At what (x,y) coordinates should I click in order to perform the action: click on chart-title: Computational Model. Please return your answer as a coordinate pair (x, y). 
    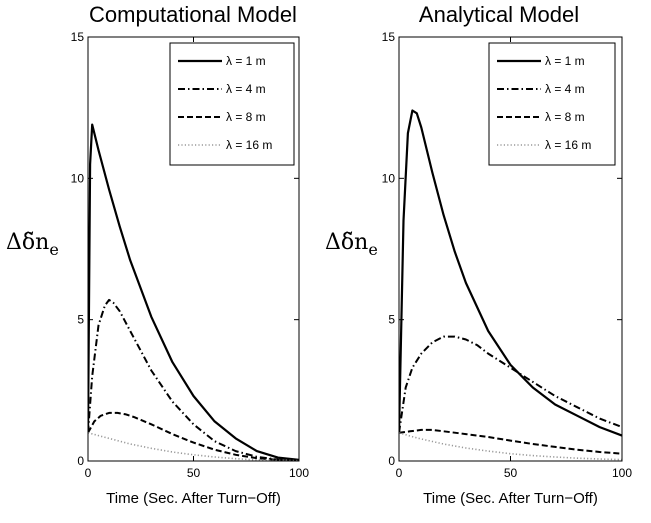
    Looking at the image, I should click on (193, 14).